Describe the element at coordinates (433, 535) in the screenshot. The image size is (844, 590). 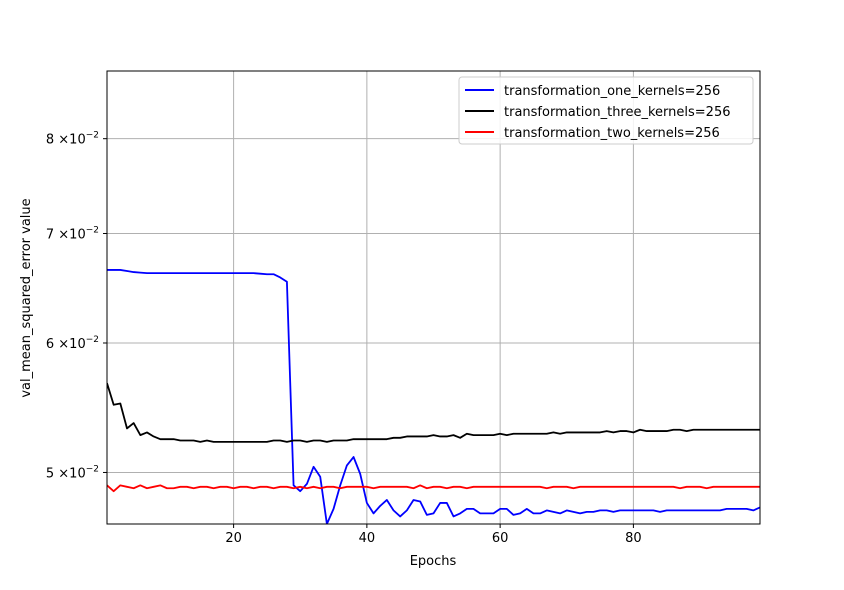
I see `x-ticks: 20 40 60 80` at that location.